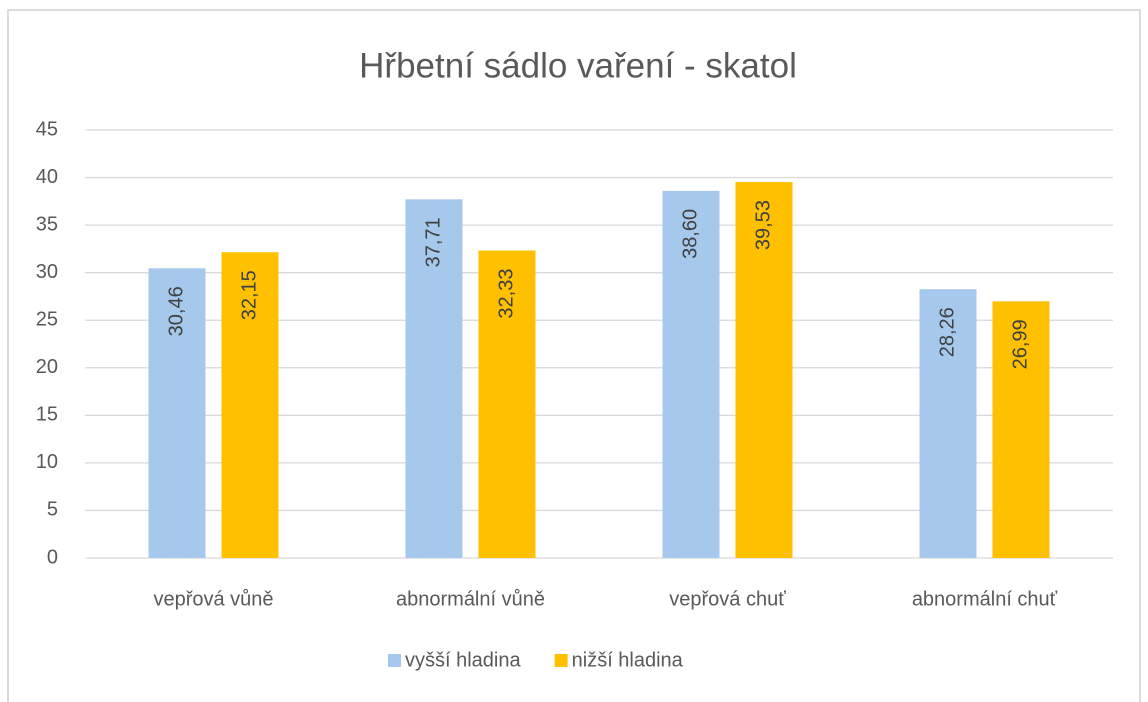 This screenshot has height=702, width=1148. What do you see at coordinates (47, 224) in the screenshot?
I see `y-tick-label: 35` at bounding box center [47, 224].